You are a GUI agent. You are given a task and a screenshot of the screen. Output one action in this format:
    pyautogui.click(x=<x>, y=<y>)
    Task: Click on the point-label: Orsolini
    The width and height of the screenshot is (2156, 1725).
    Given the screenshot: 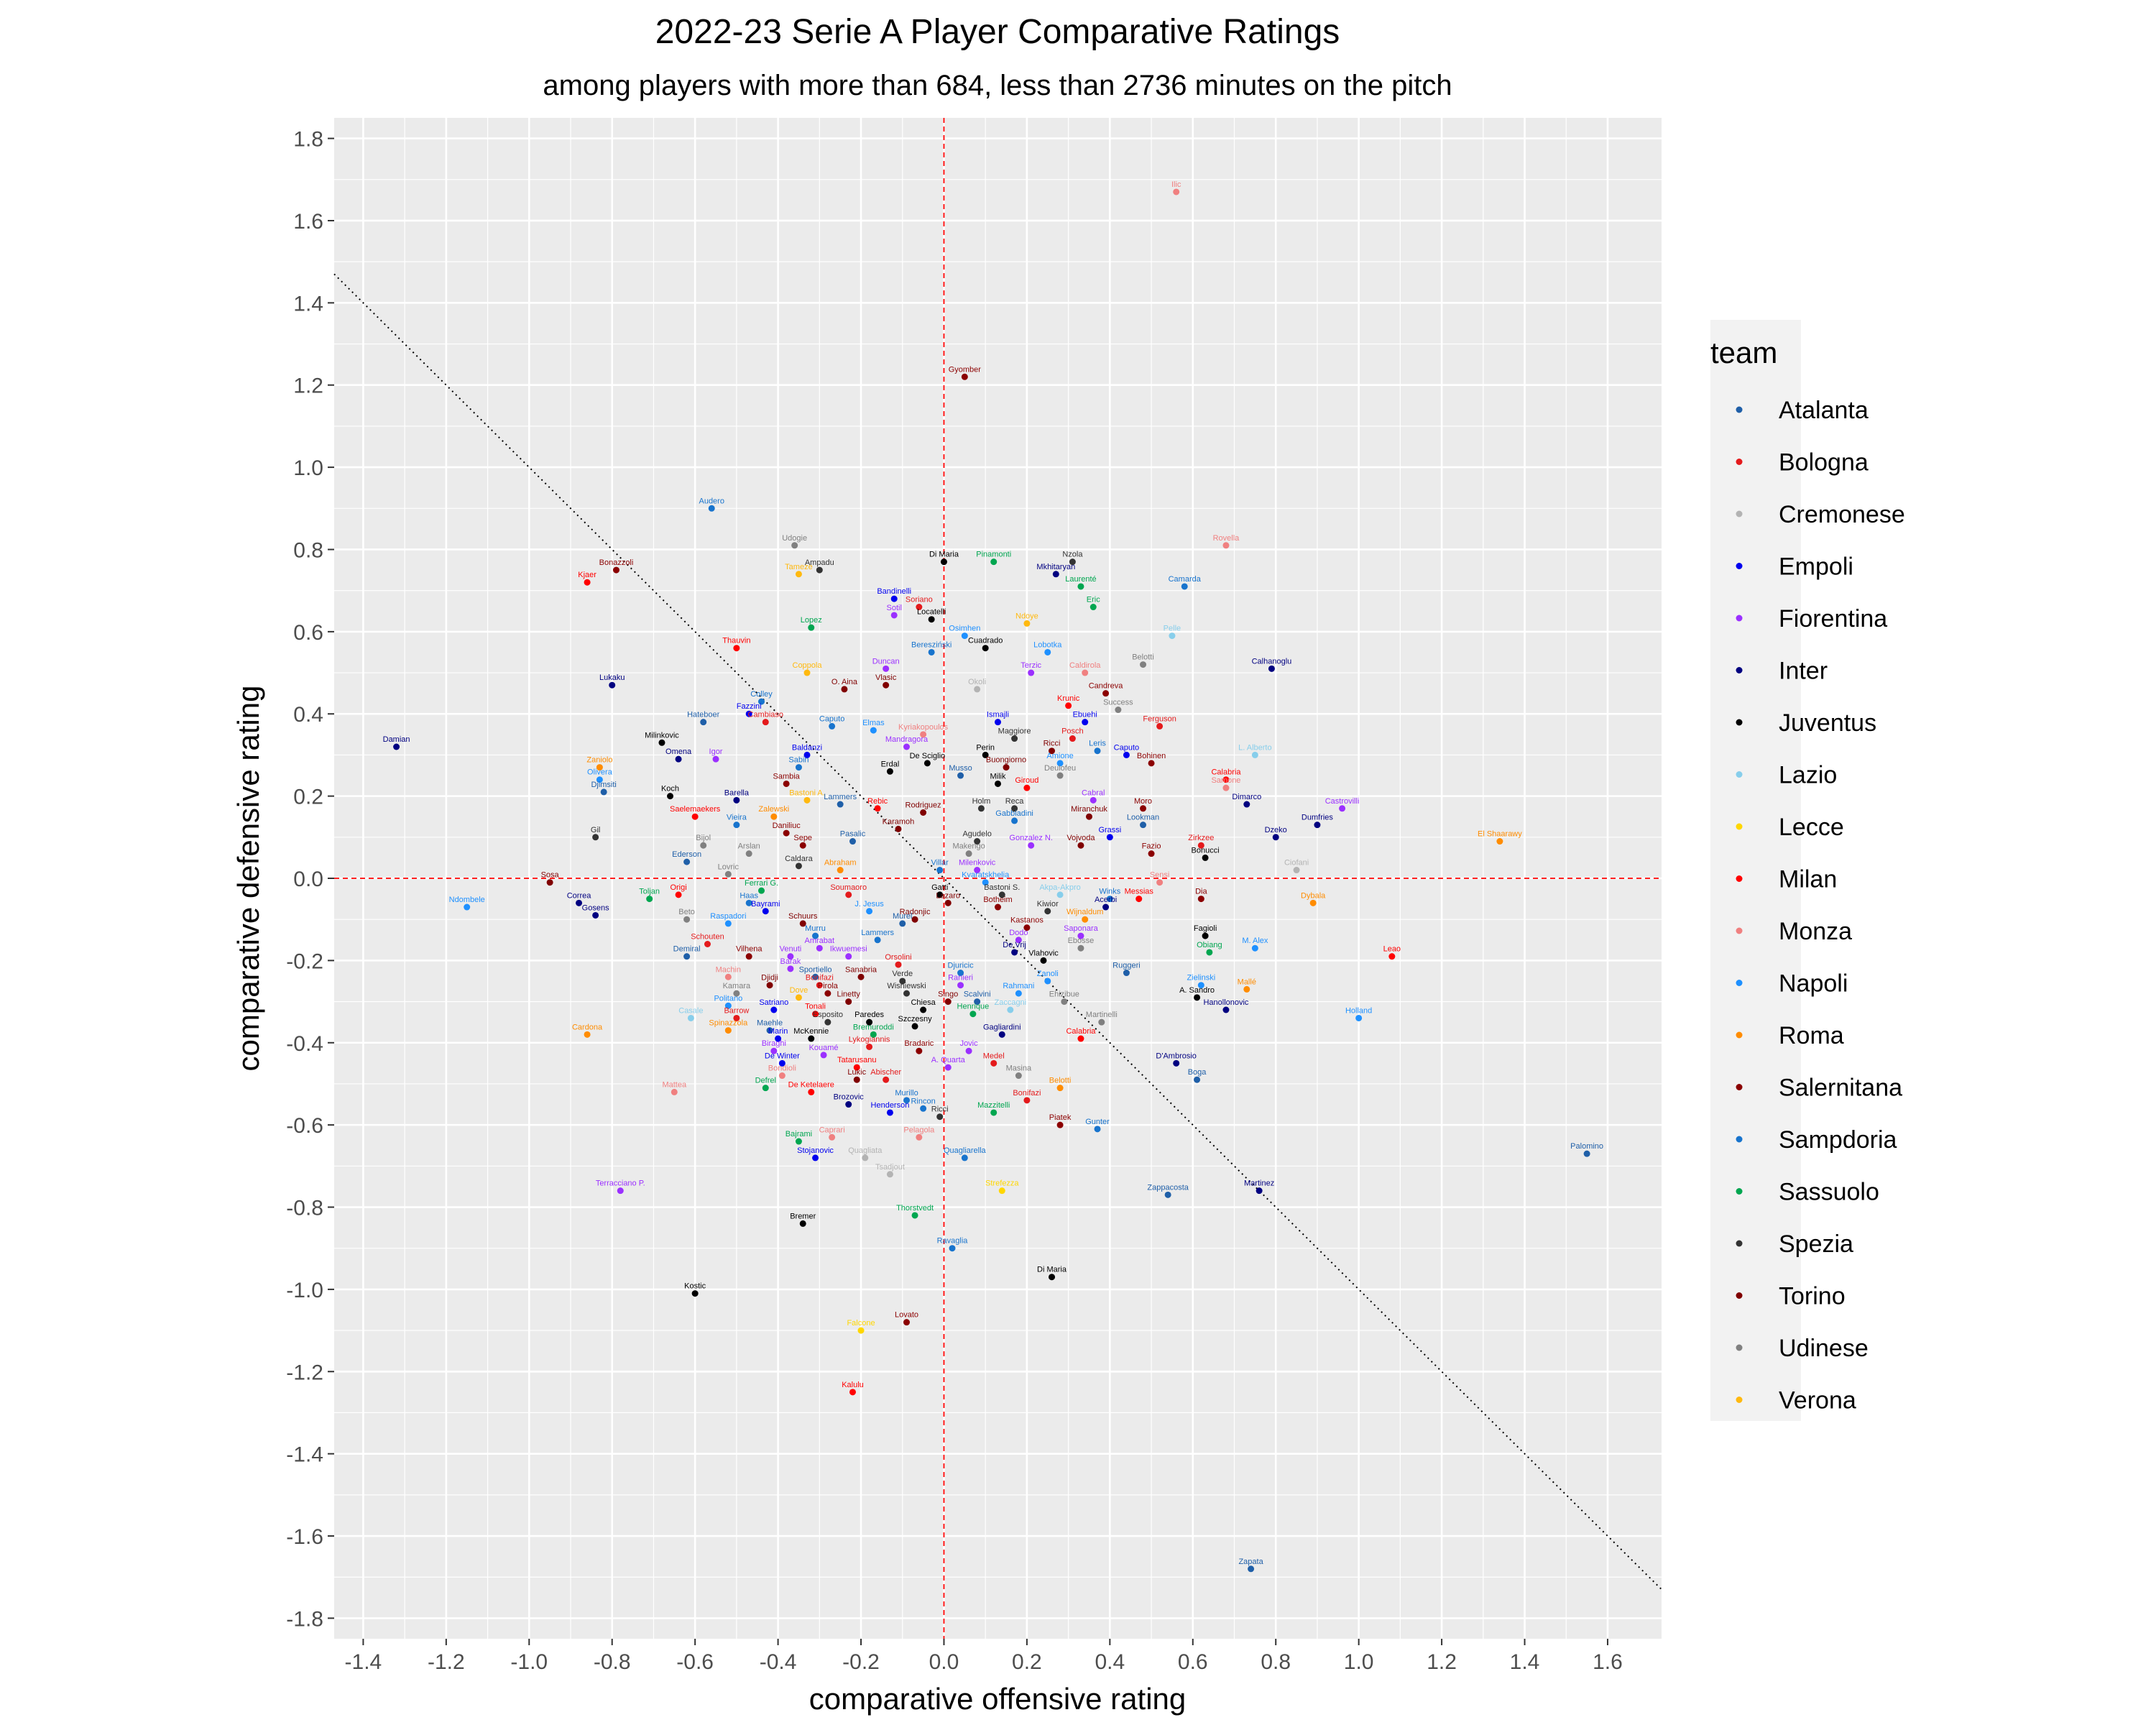 What is the action you would take?
    pyautogui.click(x=898, y=957)
    